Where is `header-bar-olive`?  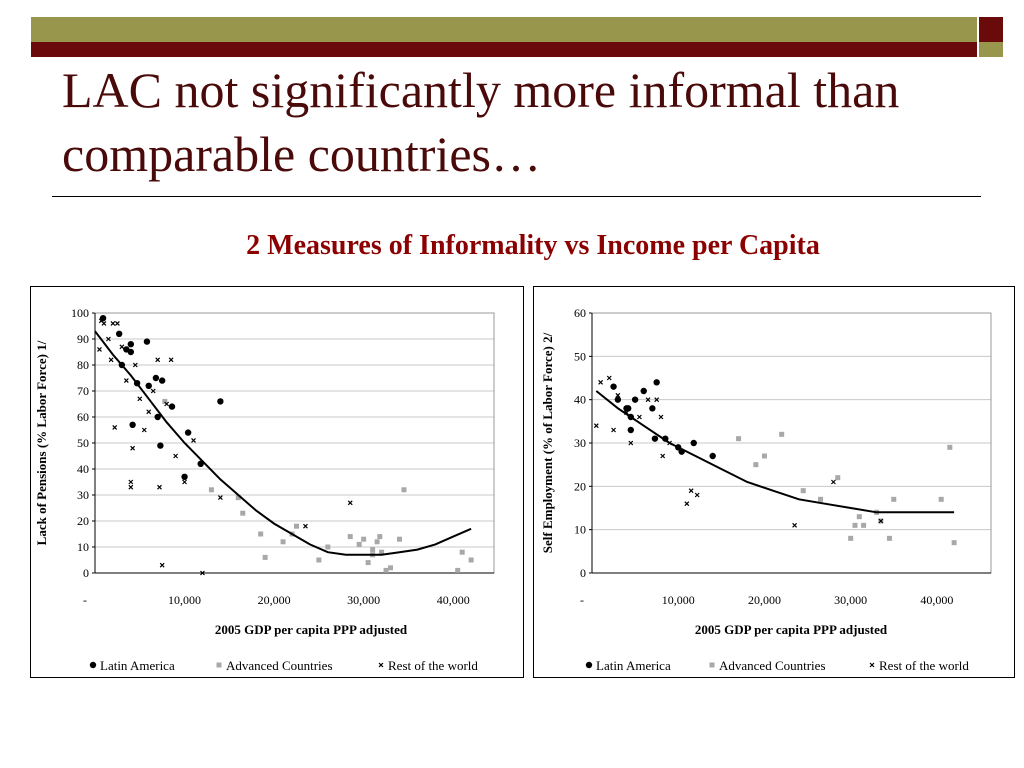 header-bar-olive is located at coordinates (504, 29).